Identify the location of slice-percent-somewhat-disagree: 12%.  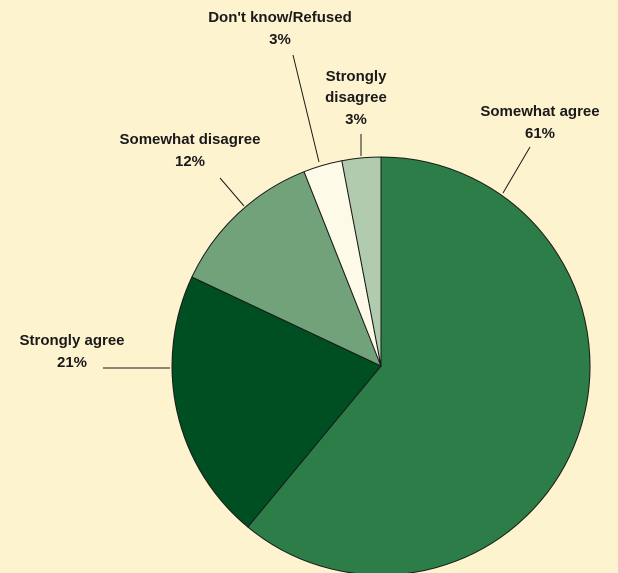
(190, 161).